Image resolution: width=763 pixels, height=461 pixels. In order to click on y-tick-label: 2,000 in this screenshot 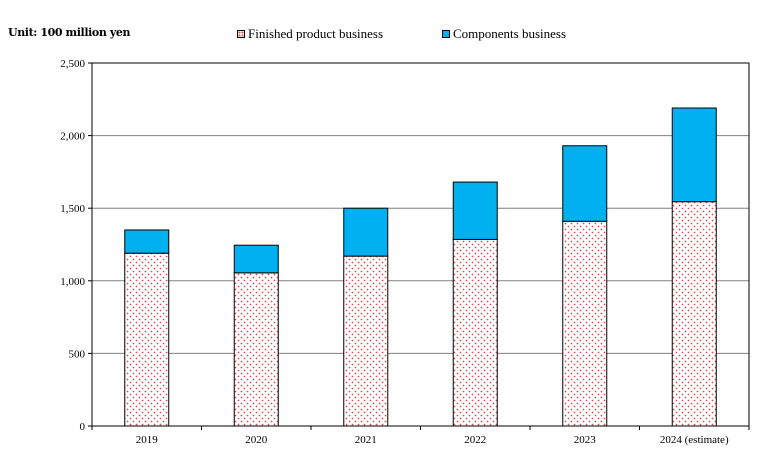, I will do `click(72, 137)`.